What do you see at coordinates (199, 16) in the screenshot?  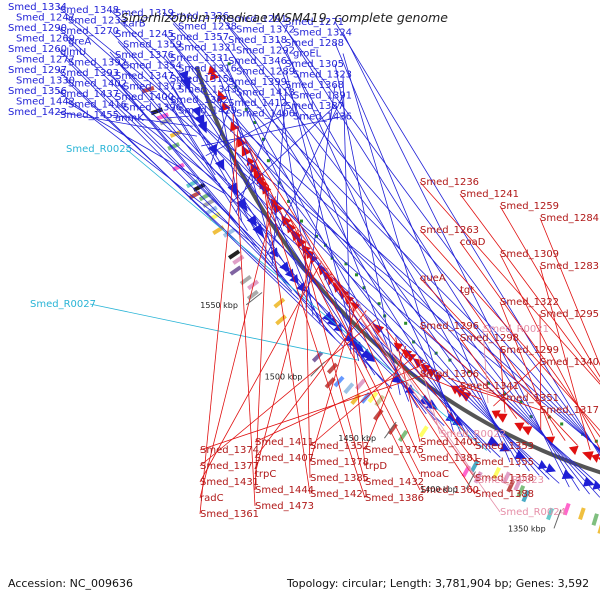 I see `gene-label-forward: Smed_1326` at bounding box center [199, 16].